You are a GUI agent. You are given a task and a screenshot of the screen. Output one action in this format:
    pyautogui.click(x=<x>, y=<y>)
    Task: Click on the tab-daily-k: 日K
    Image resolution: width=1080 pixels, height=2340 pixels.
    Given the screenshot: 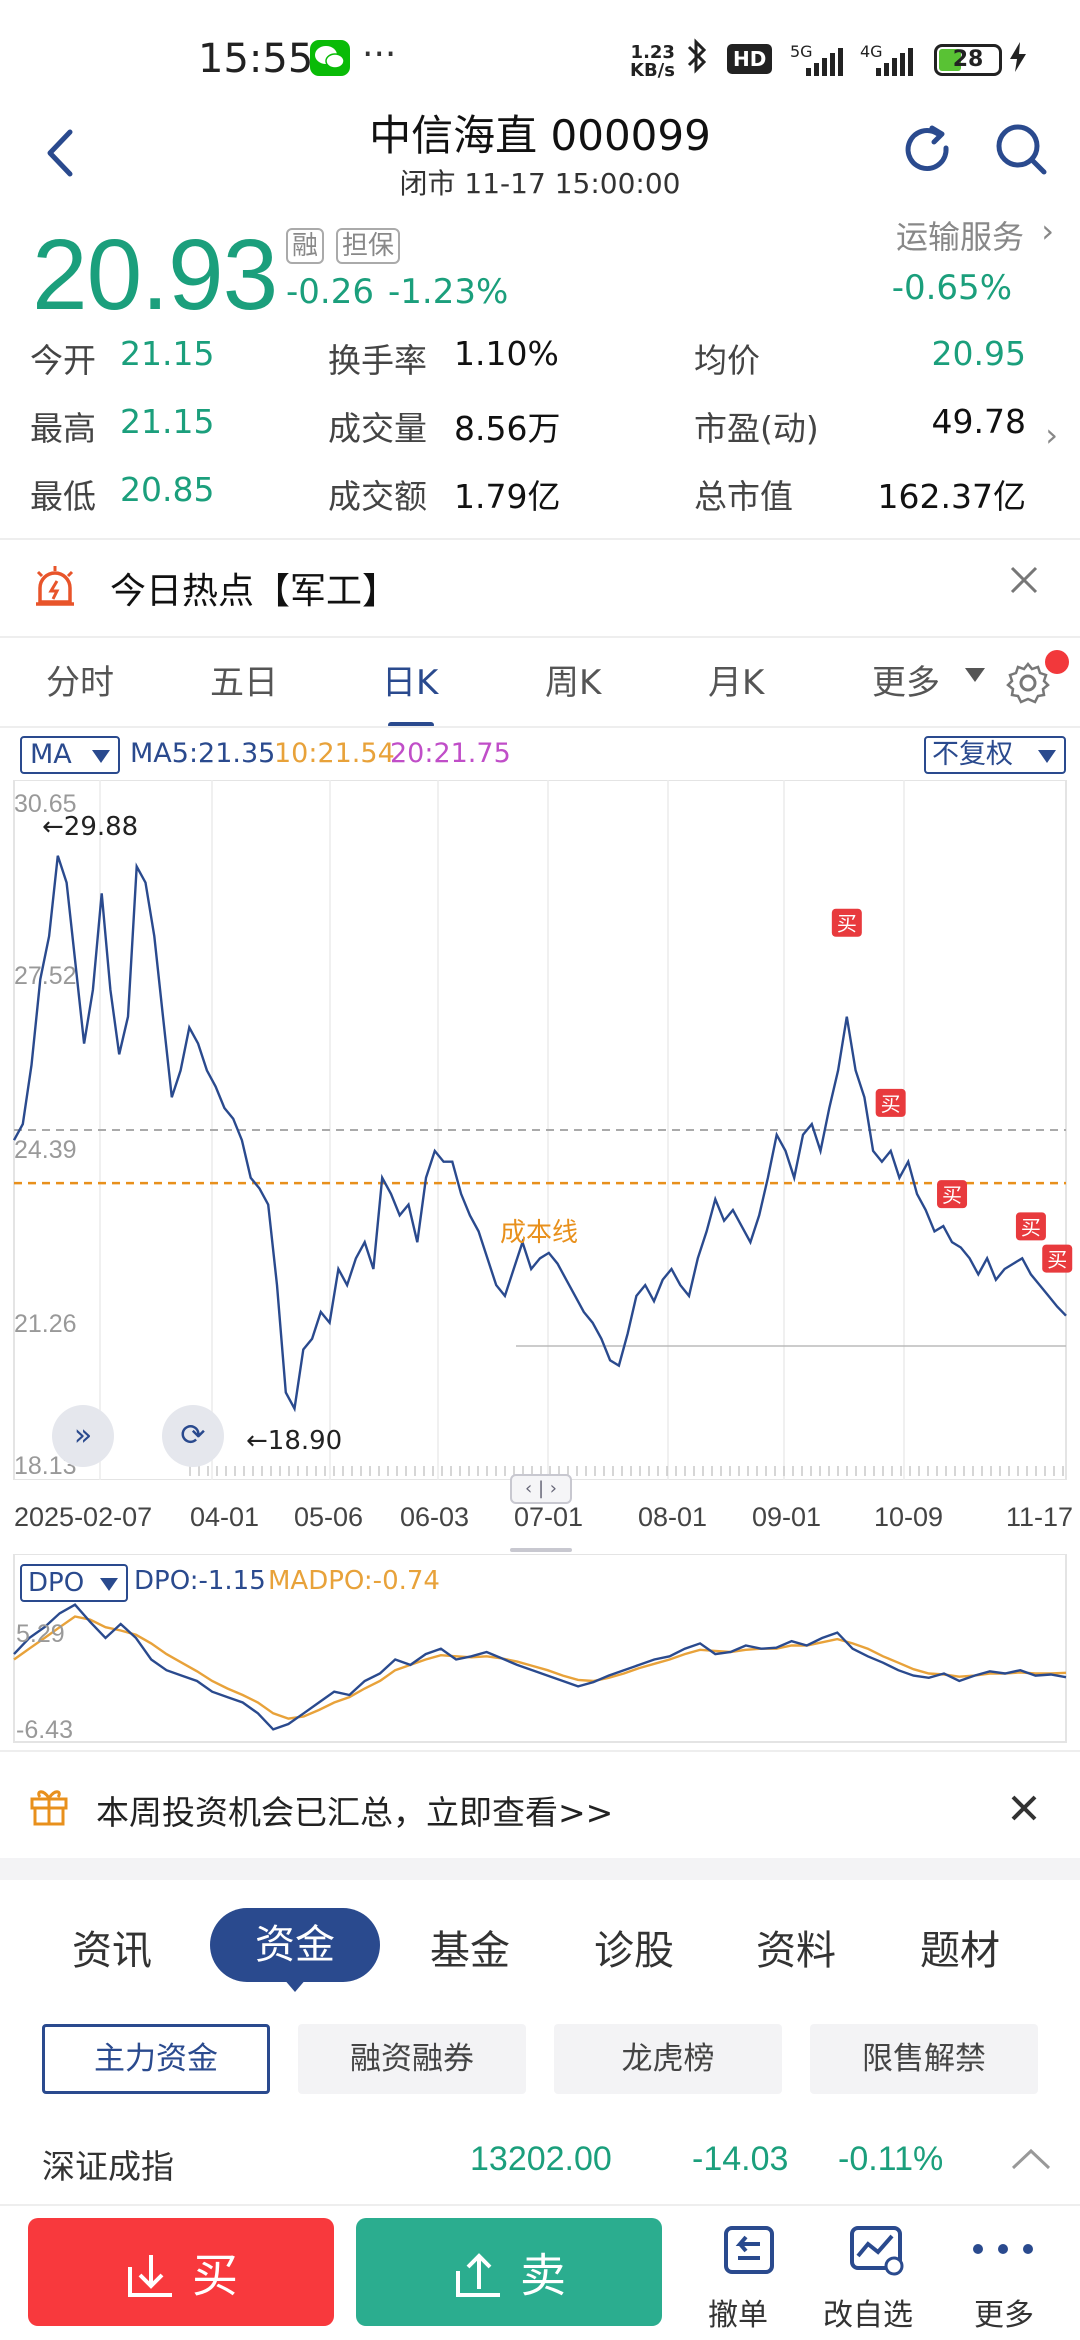 What is the action you would take?
    pyautogui.click(x=410, y=683)
    